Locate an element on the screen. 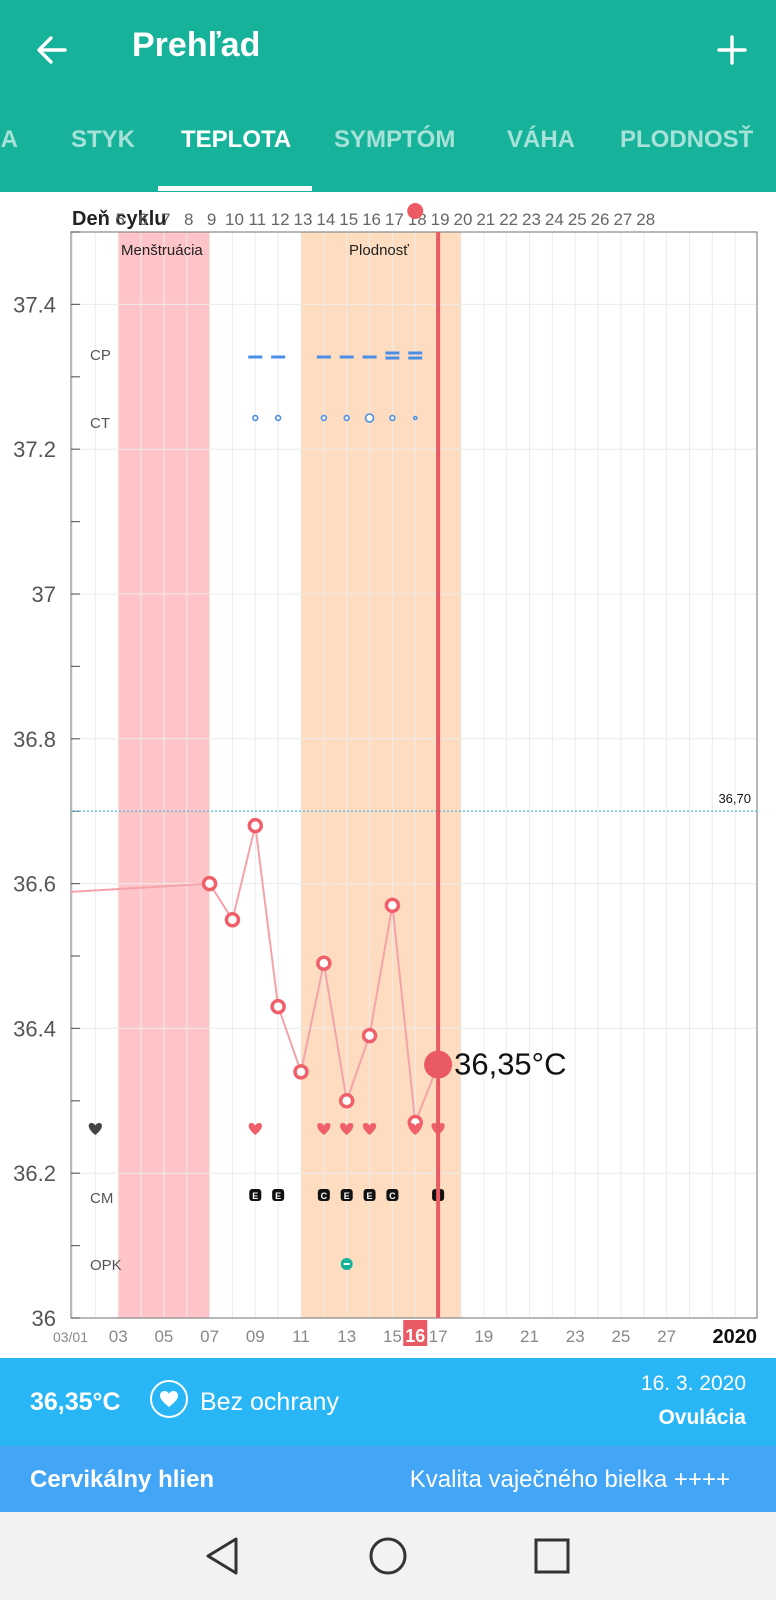 This screenshot has width=776, height=1600. cycle-day-number: 25 is located at coordinates (577, 219).